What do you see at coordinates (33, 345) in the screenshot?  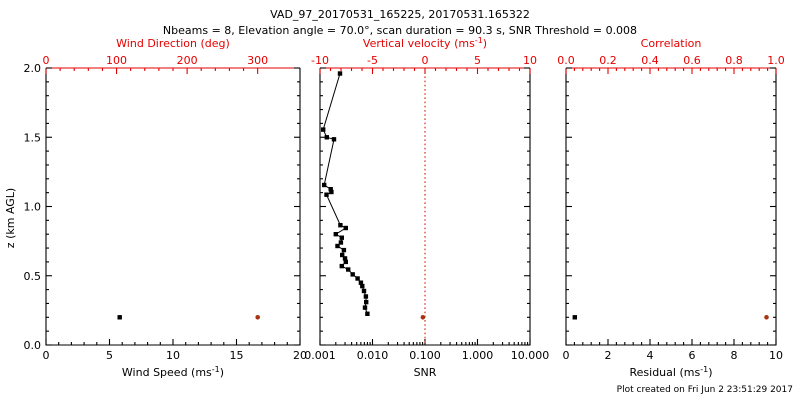 I see `y-tick-label: 0.0` at bounding box center [33, 345].